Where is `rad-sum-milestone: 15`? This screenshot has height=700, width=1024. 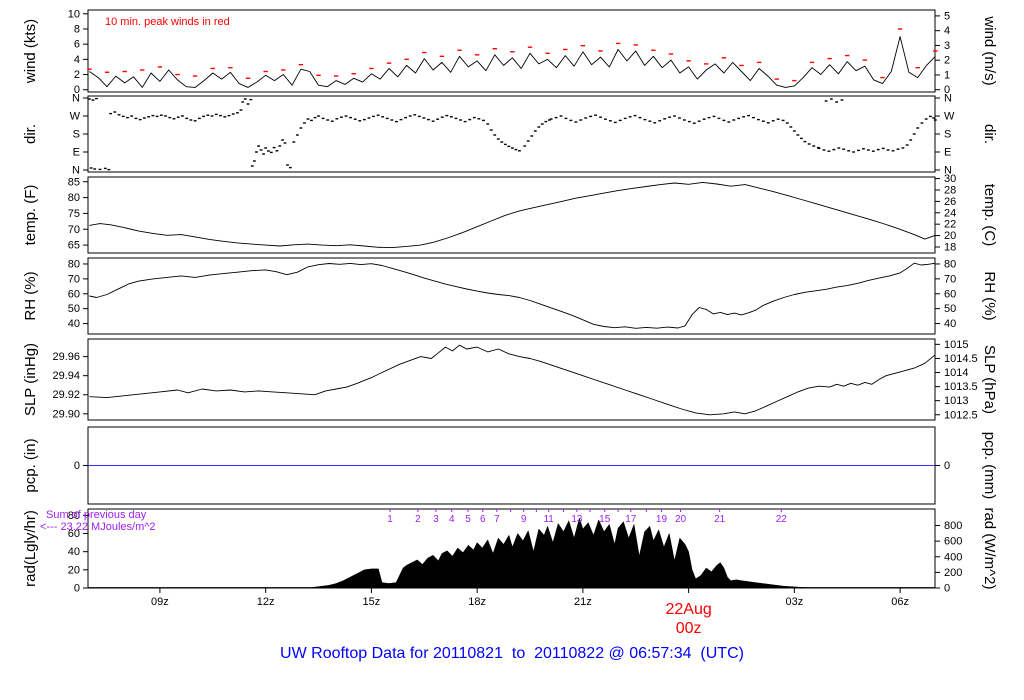 rad-sum-milestone: 15 is located at coordinates (605, 519).